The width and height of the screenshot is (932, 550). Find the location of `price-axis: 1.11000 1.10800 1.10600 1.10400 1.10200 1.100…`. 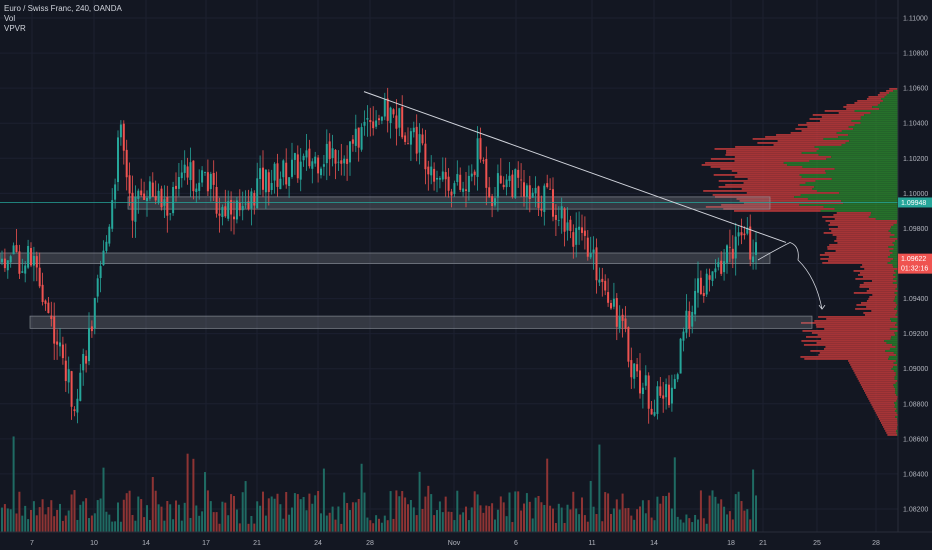

price-axis: 1.11000 1.10800 1.10600 1.10400 1.10200 1.100… is located at coordinates (914, 275).